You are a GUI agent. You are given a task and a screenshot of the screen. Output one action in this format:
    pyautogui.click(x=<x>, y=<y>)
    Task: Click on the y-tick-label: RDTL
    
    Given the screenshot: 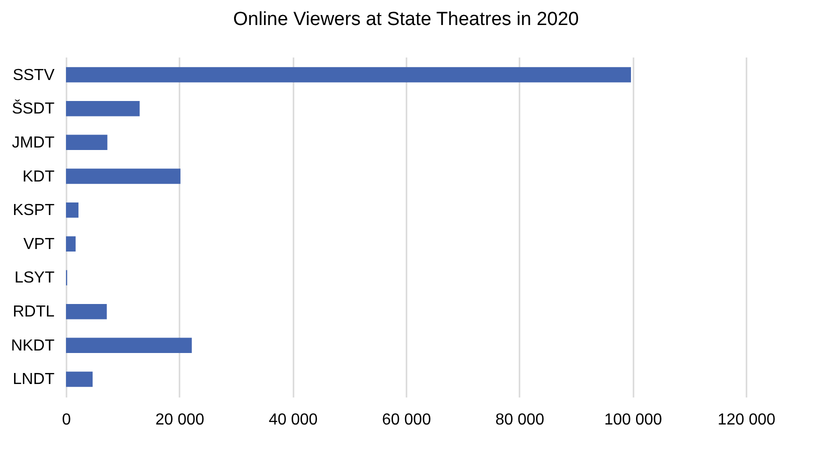 What is the action you would take?
    pyautogui.click(x=33, y=312)
    